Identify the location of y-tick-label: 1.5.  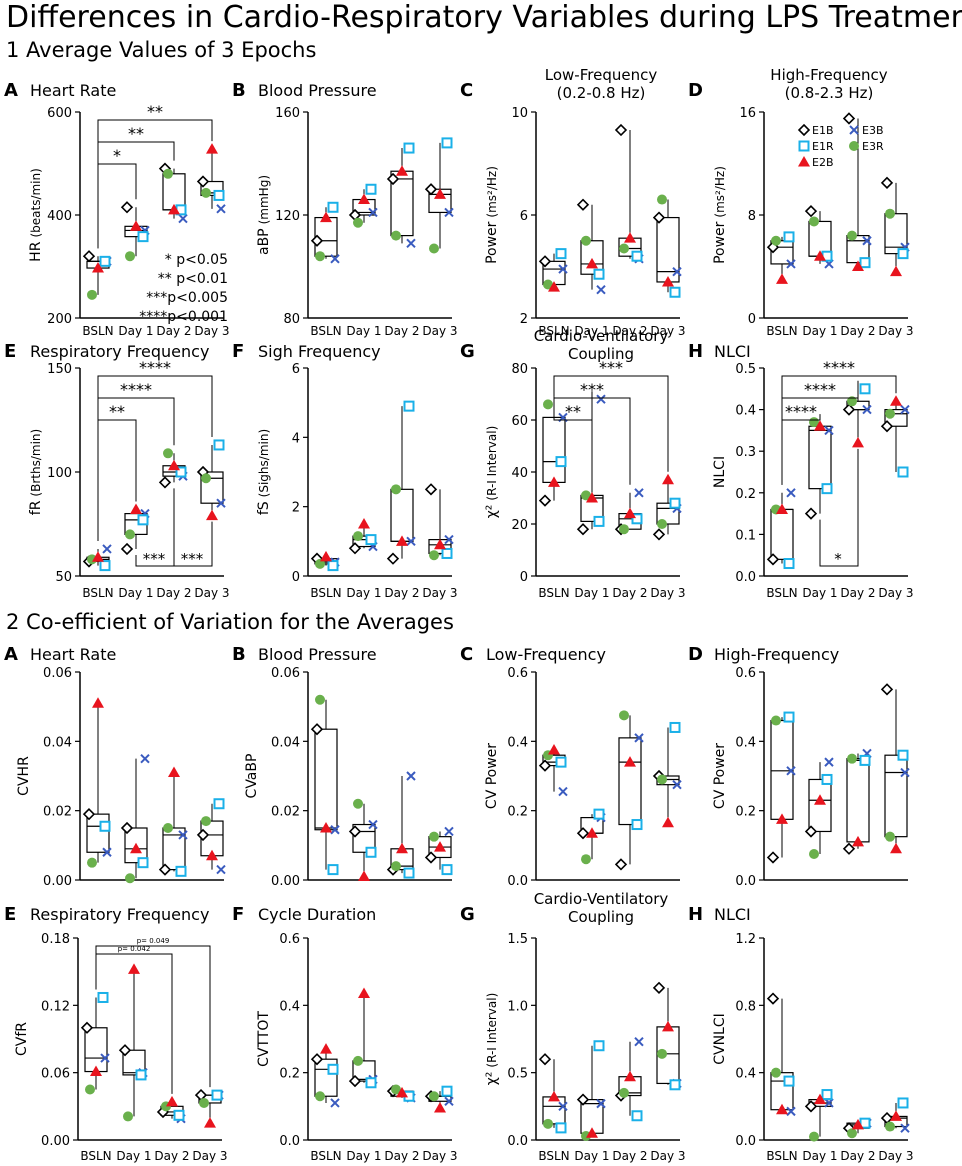
(517, 939).